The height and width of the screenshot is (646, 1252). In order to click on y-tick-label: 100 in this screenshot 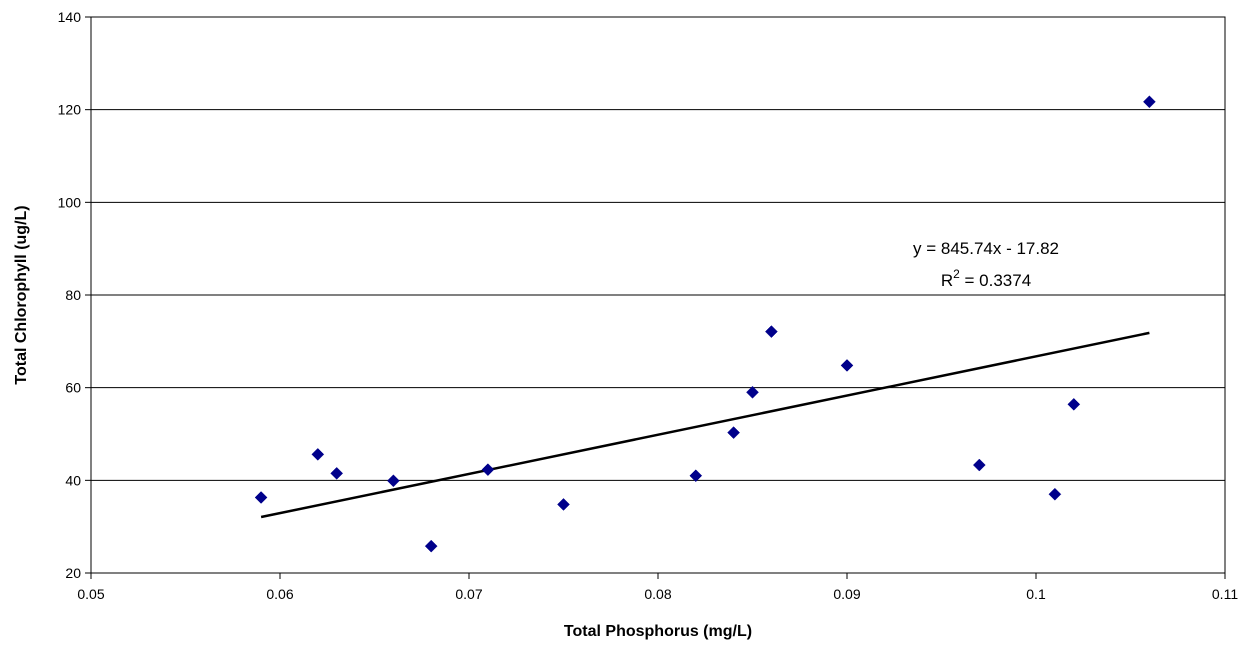, I will do `click(70, 202)`.